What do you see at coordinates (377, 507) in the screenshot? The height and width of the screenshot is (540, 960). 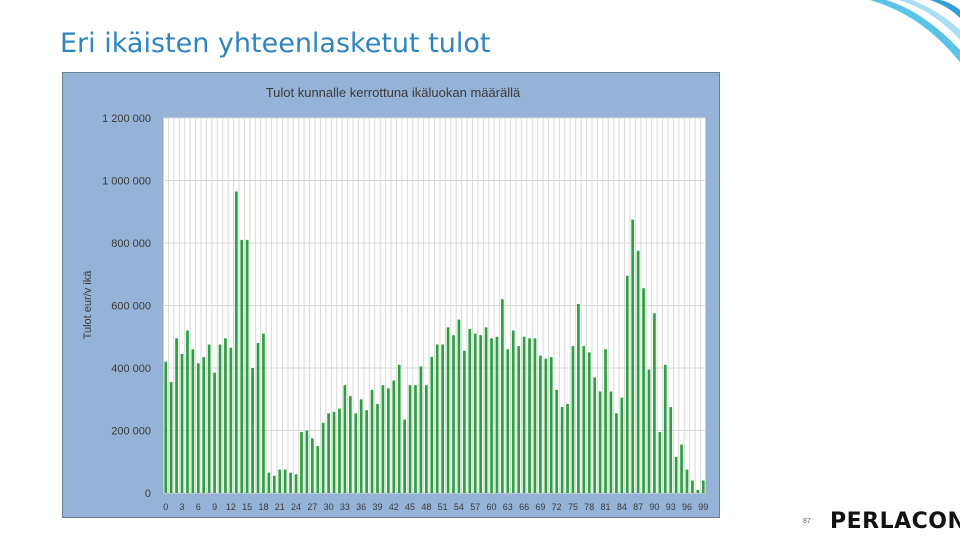 I see `x-tick-label: 39` at bounding box center [377, 507].